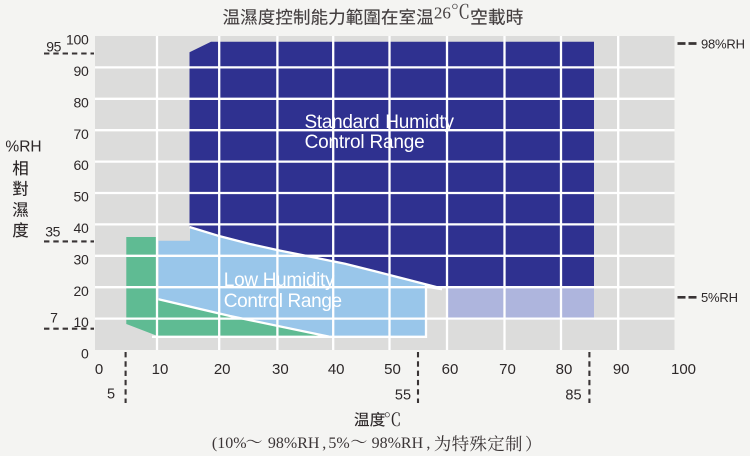 The height and width of the screenshot is (456, 750). Describe the element at coordinates (111, 395) in the screenshot. I see `svg-text: 5` at that location.